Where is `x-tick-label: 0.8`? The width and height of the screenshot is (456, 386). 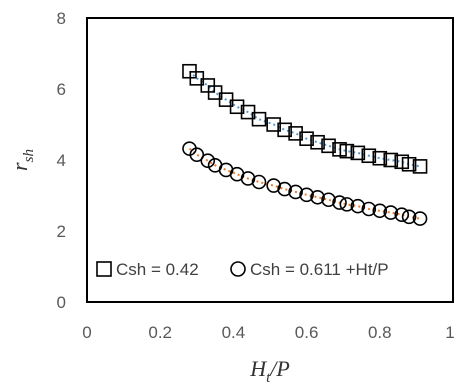
x-tick-label: 0.8 is located at coordinates (380, 332).